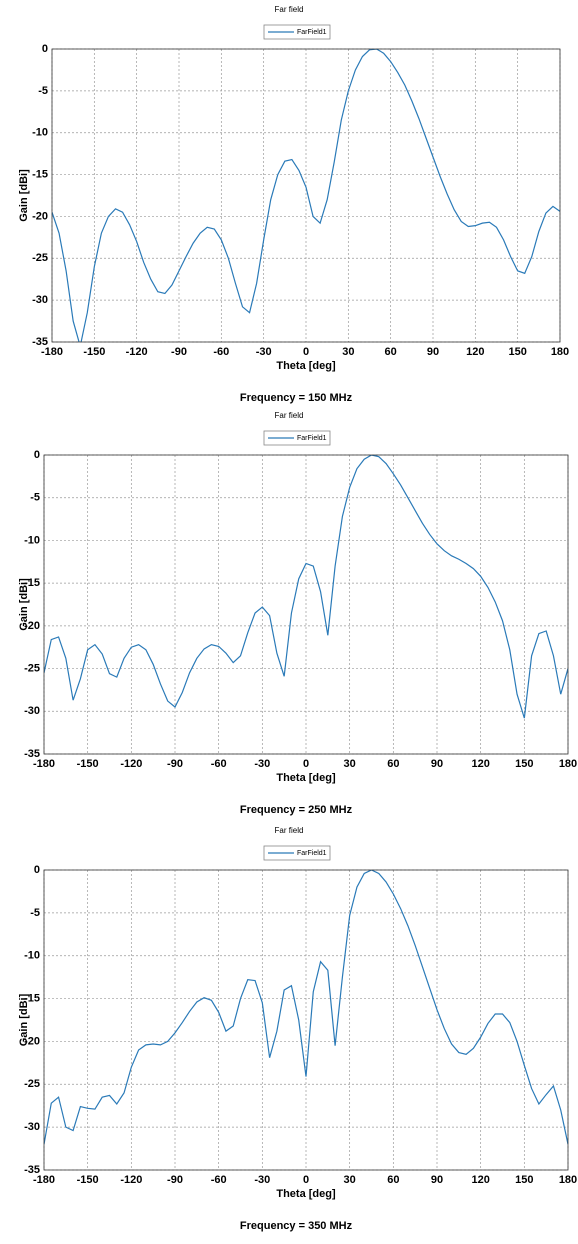 This screenshot has height=1244, width=578. I want to click on caption: Frequency = 350 MHz, so click(296, 1226).